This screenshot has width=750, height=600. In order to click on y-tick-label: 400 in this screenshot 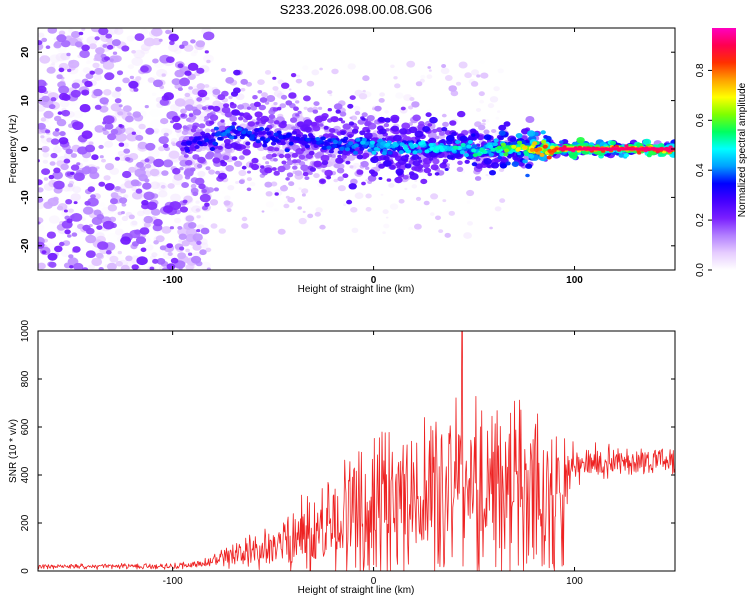, I will do `click(25, 474)`.